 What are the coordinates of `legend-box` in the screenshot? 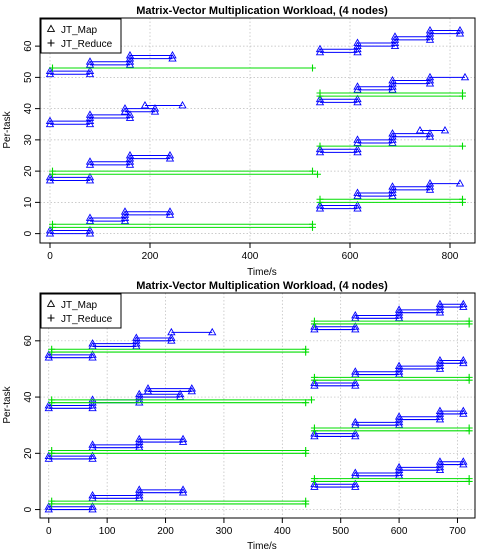 It's located at (81, 36).